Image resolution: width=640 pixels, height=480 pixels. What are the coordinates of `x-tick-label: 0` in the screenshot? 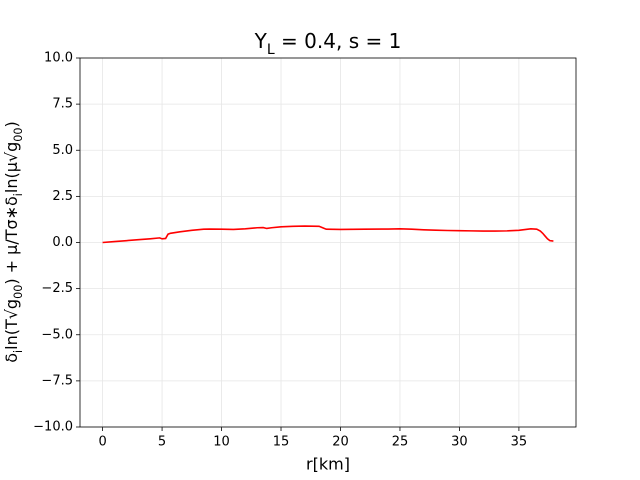 It's located at (102, 442).